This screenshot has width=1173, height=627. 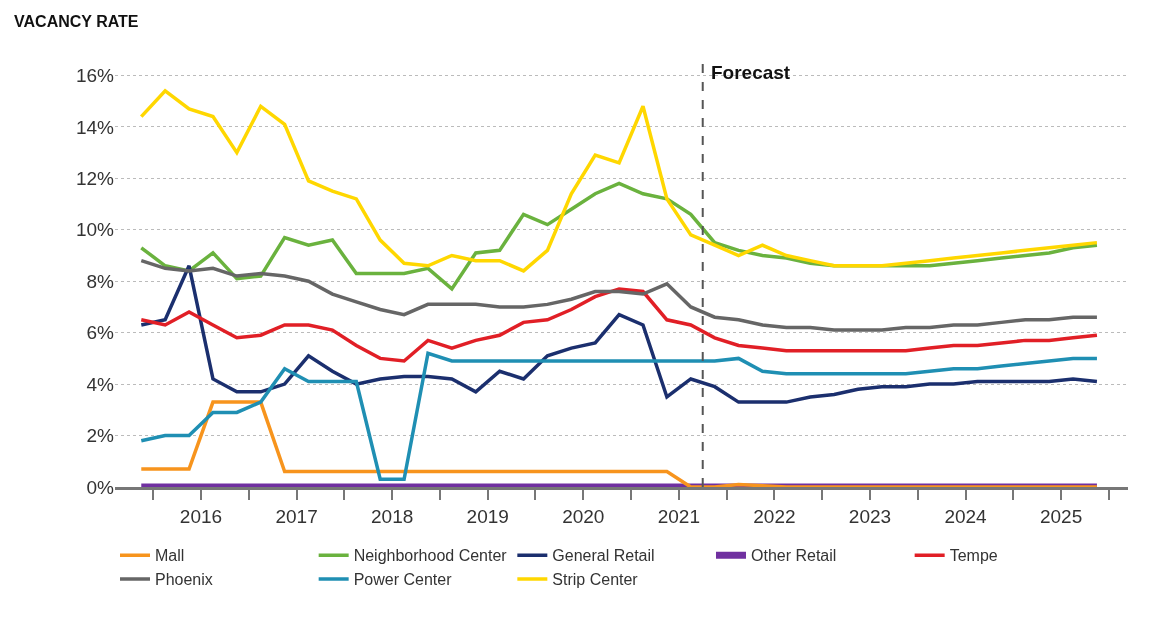 What do you see at coordinates (774, 516) in the screenshot?
I see `x-tick-label: 2022` at bounding box center [774, 516].